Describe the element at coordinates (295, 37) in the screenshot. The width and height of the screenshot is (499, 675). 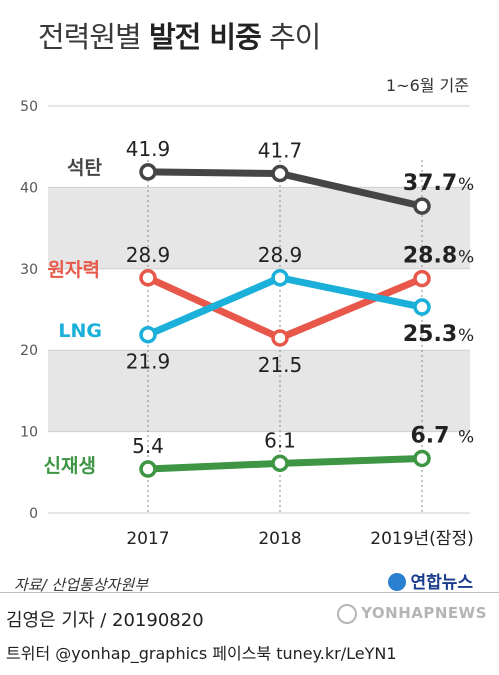
I see `title-suffix: 추이` at that location.